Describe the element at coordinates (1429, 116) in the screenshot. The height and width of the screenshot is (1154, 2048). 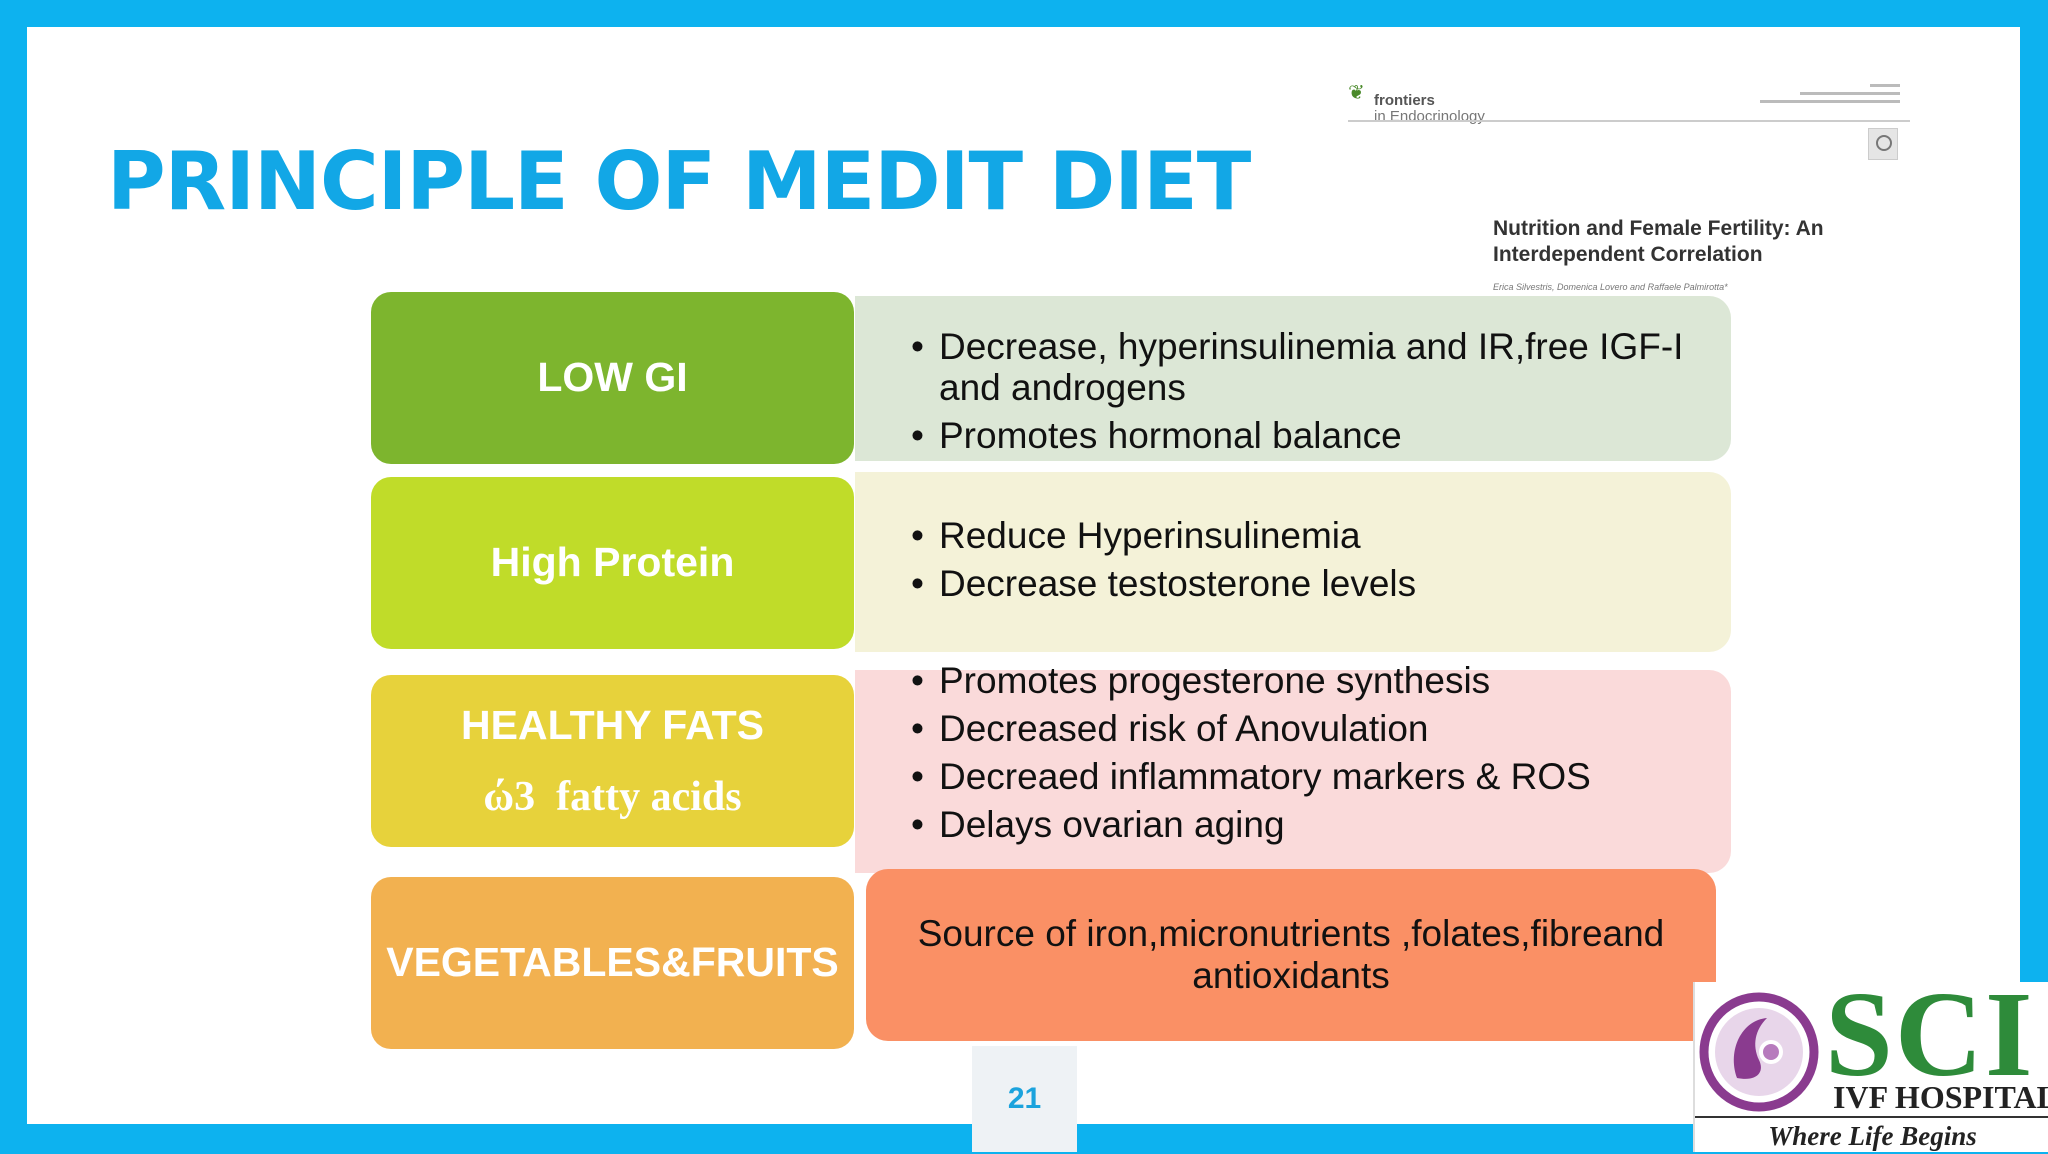
I see `paper-journal: in Endocrinology` at that location.